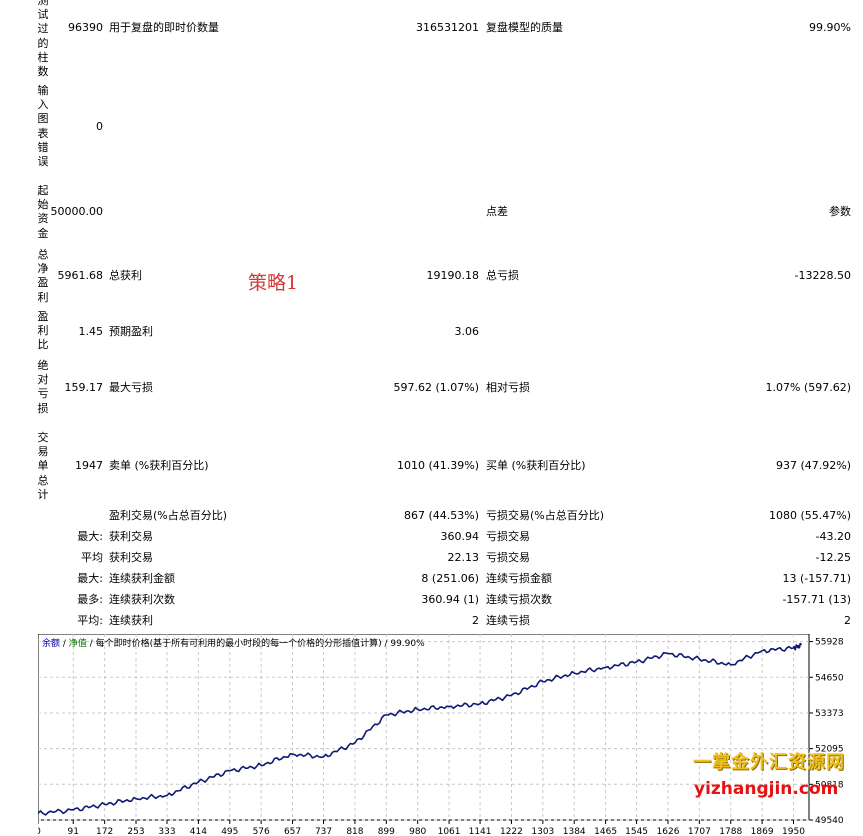 Image resolution: width=863 pixels, height=836 pixels. Describe the element at coordinates (80, 275) in the screenshot. I see `net-profit-value: 5961.68` at that location.